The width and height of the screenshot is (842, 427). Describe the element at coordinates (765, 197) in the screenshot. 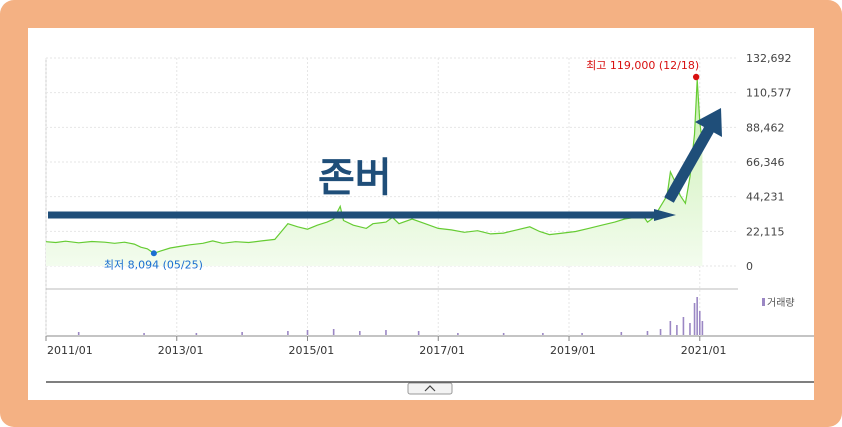

I see `y-tick-label: 44,231` at that location.